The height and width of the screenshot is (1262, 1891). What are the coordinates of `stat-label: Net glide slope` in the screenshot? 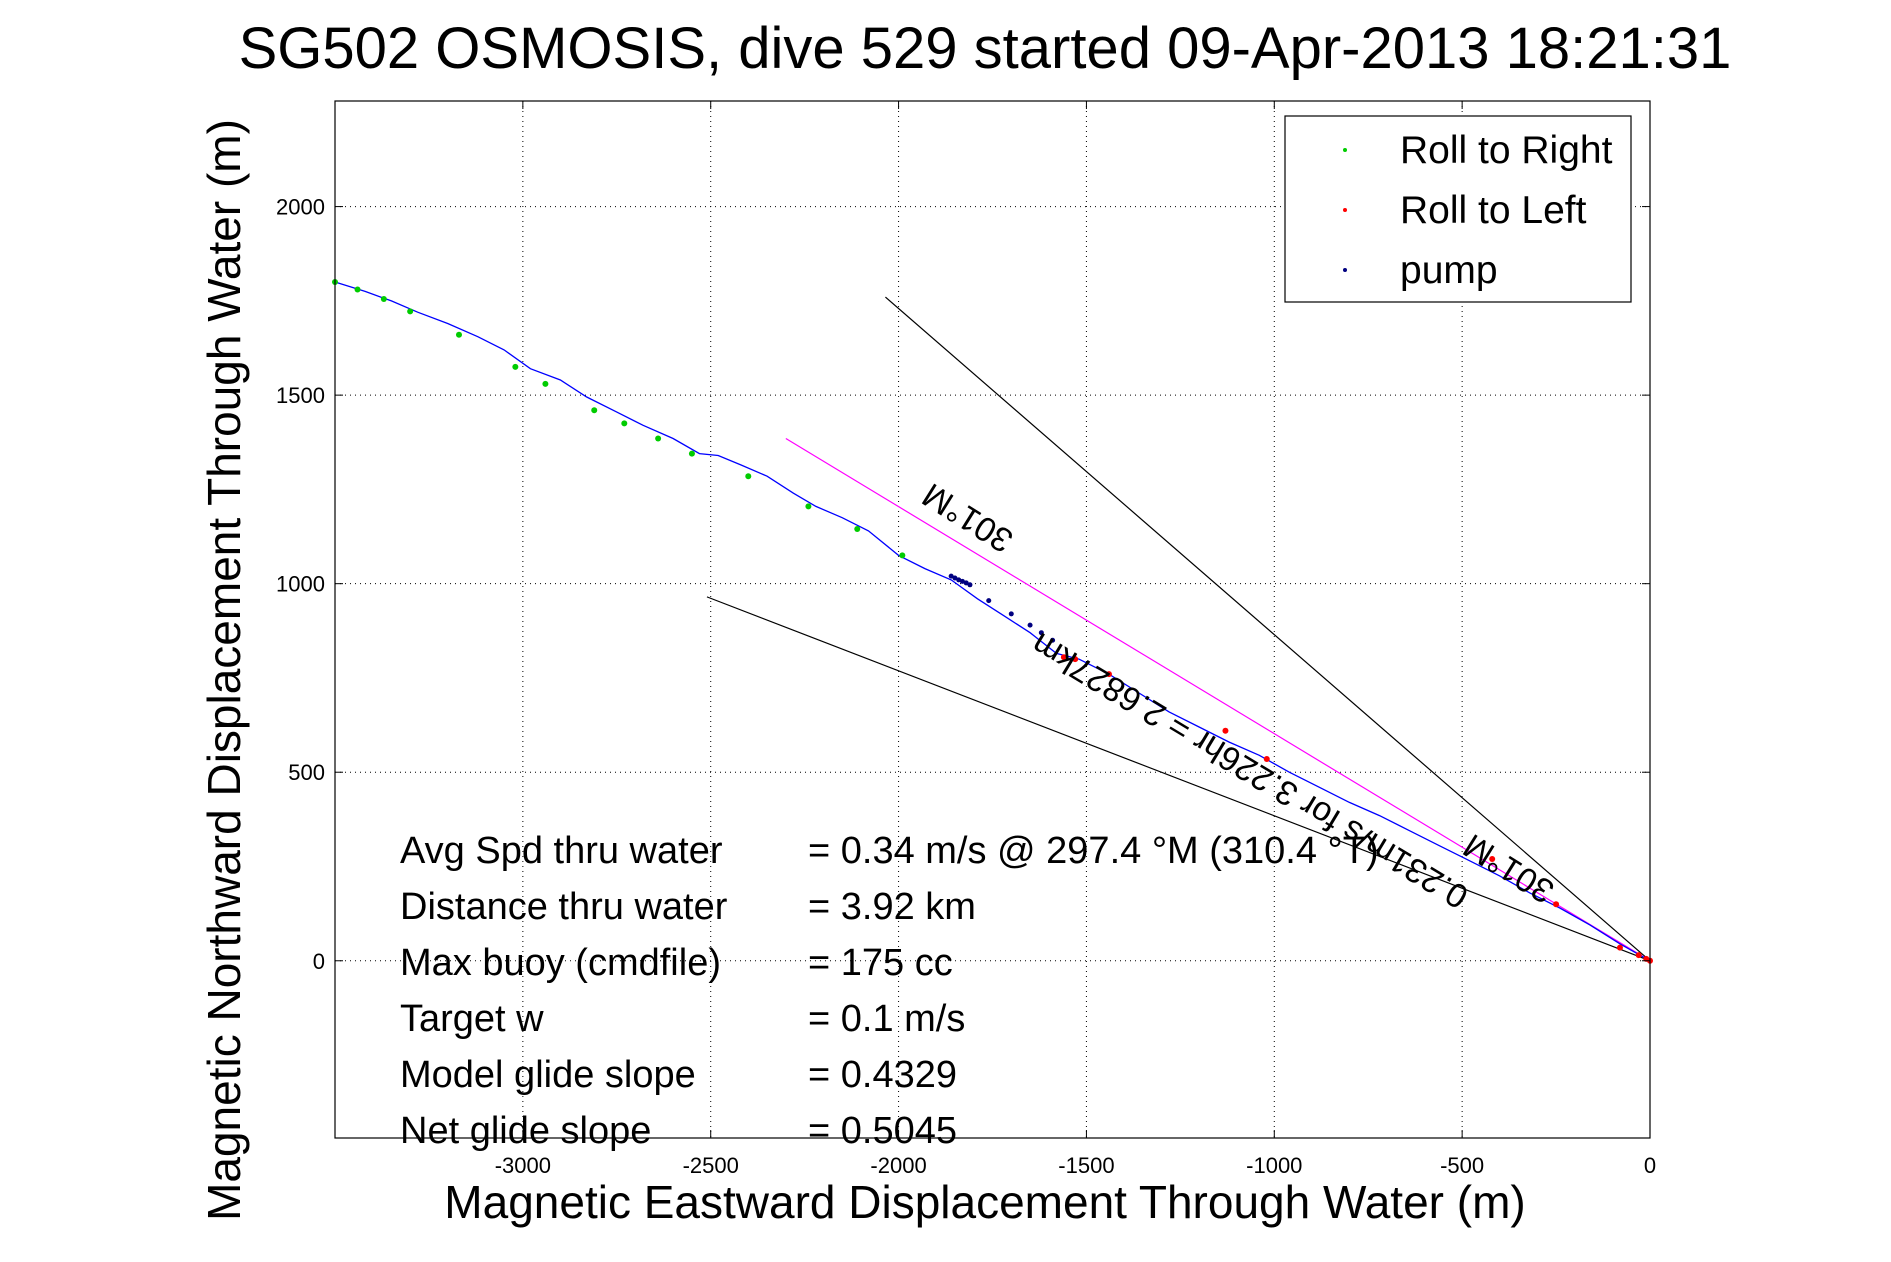 It's located at (525, 1131).